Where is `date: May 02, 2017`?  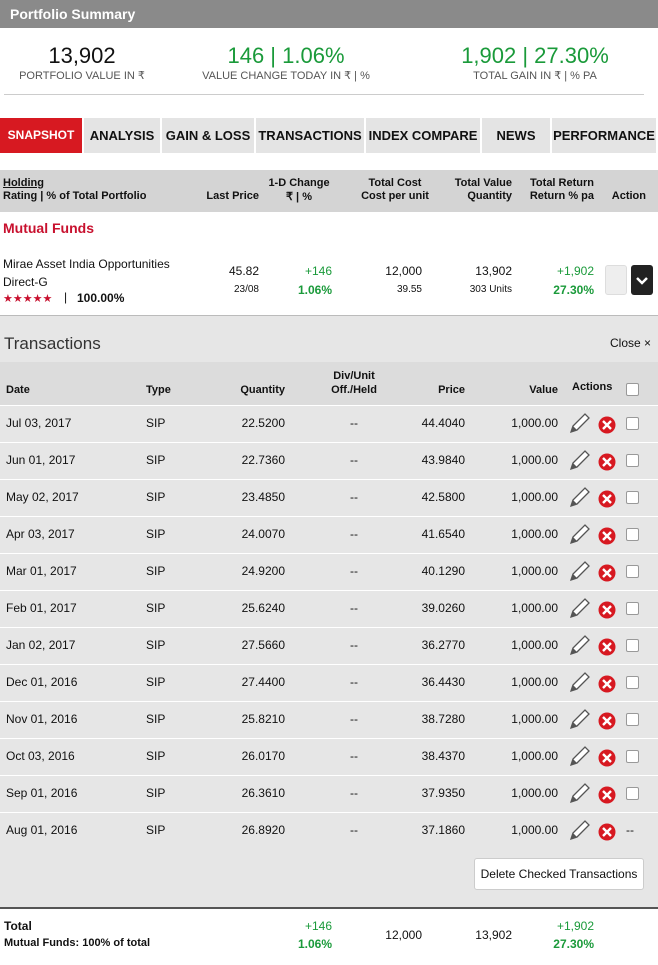
date: May 02, 2017 is located at coordinates (42, 497).